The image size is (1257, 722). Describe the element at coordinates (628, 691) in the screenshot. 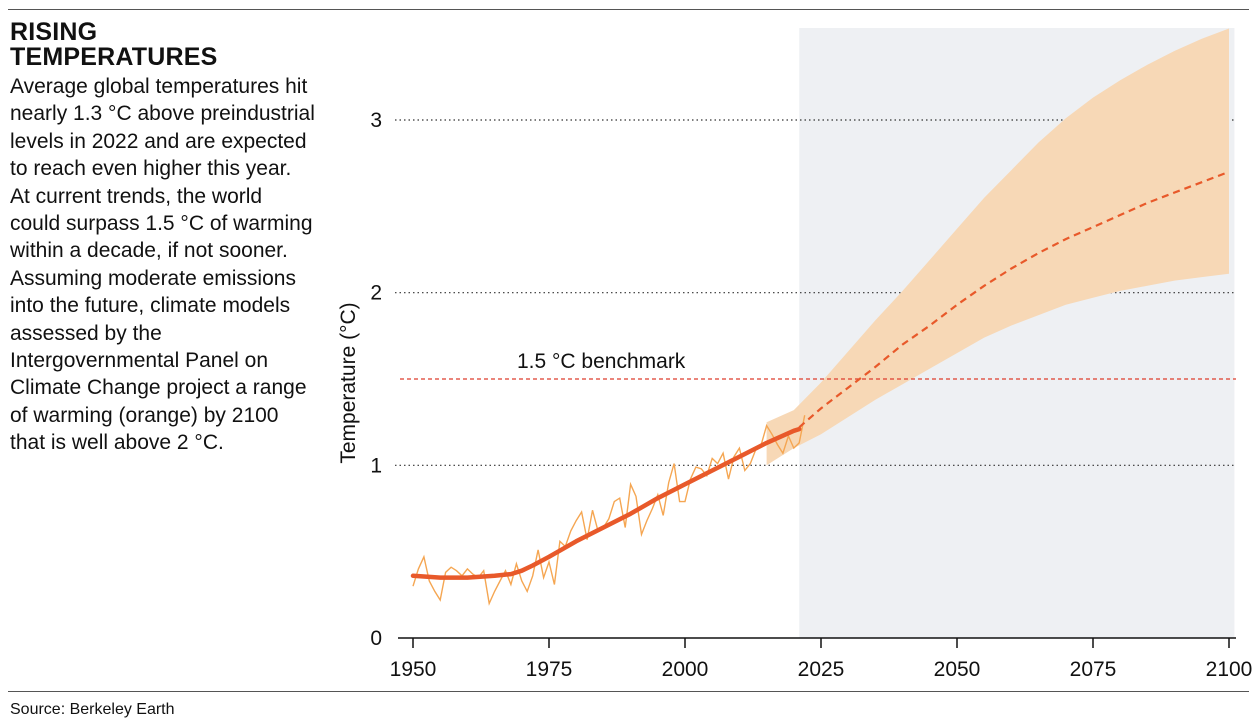

I see `bottom-rule` at that location.